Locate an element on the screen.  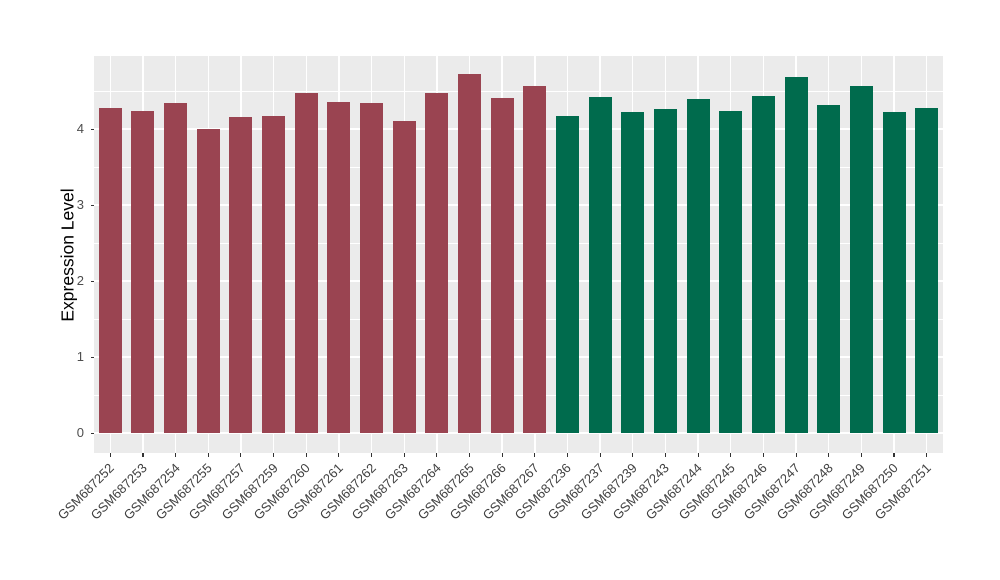
bar-GSM687249 is located at coordinates (861, 259).